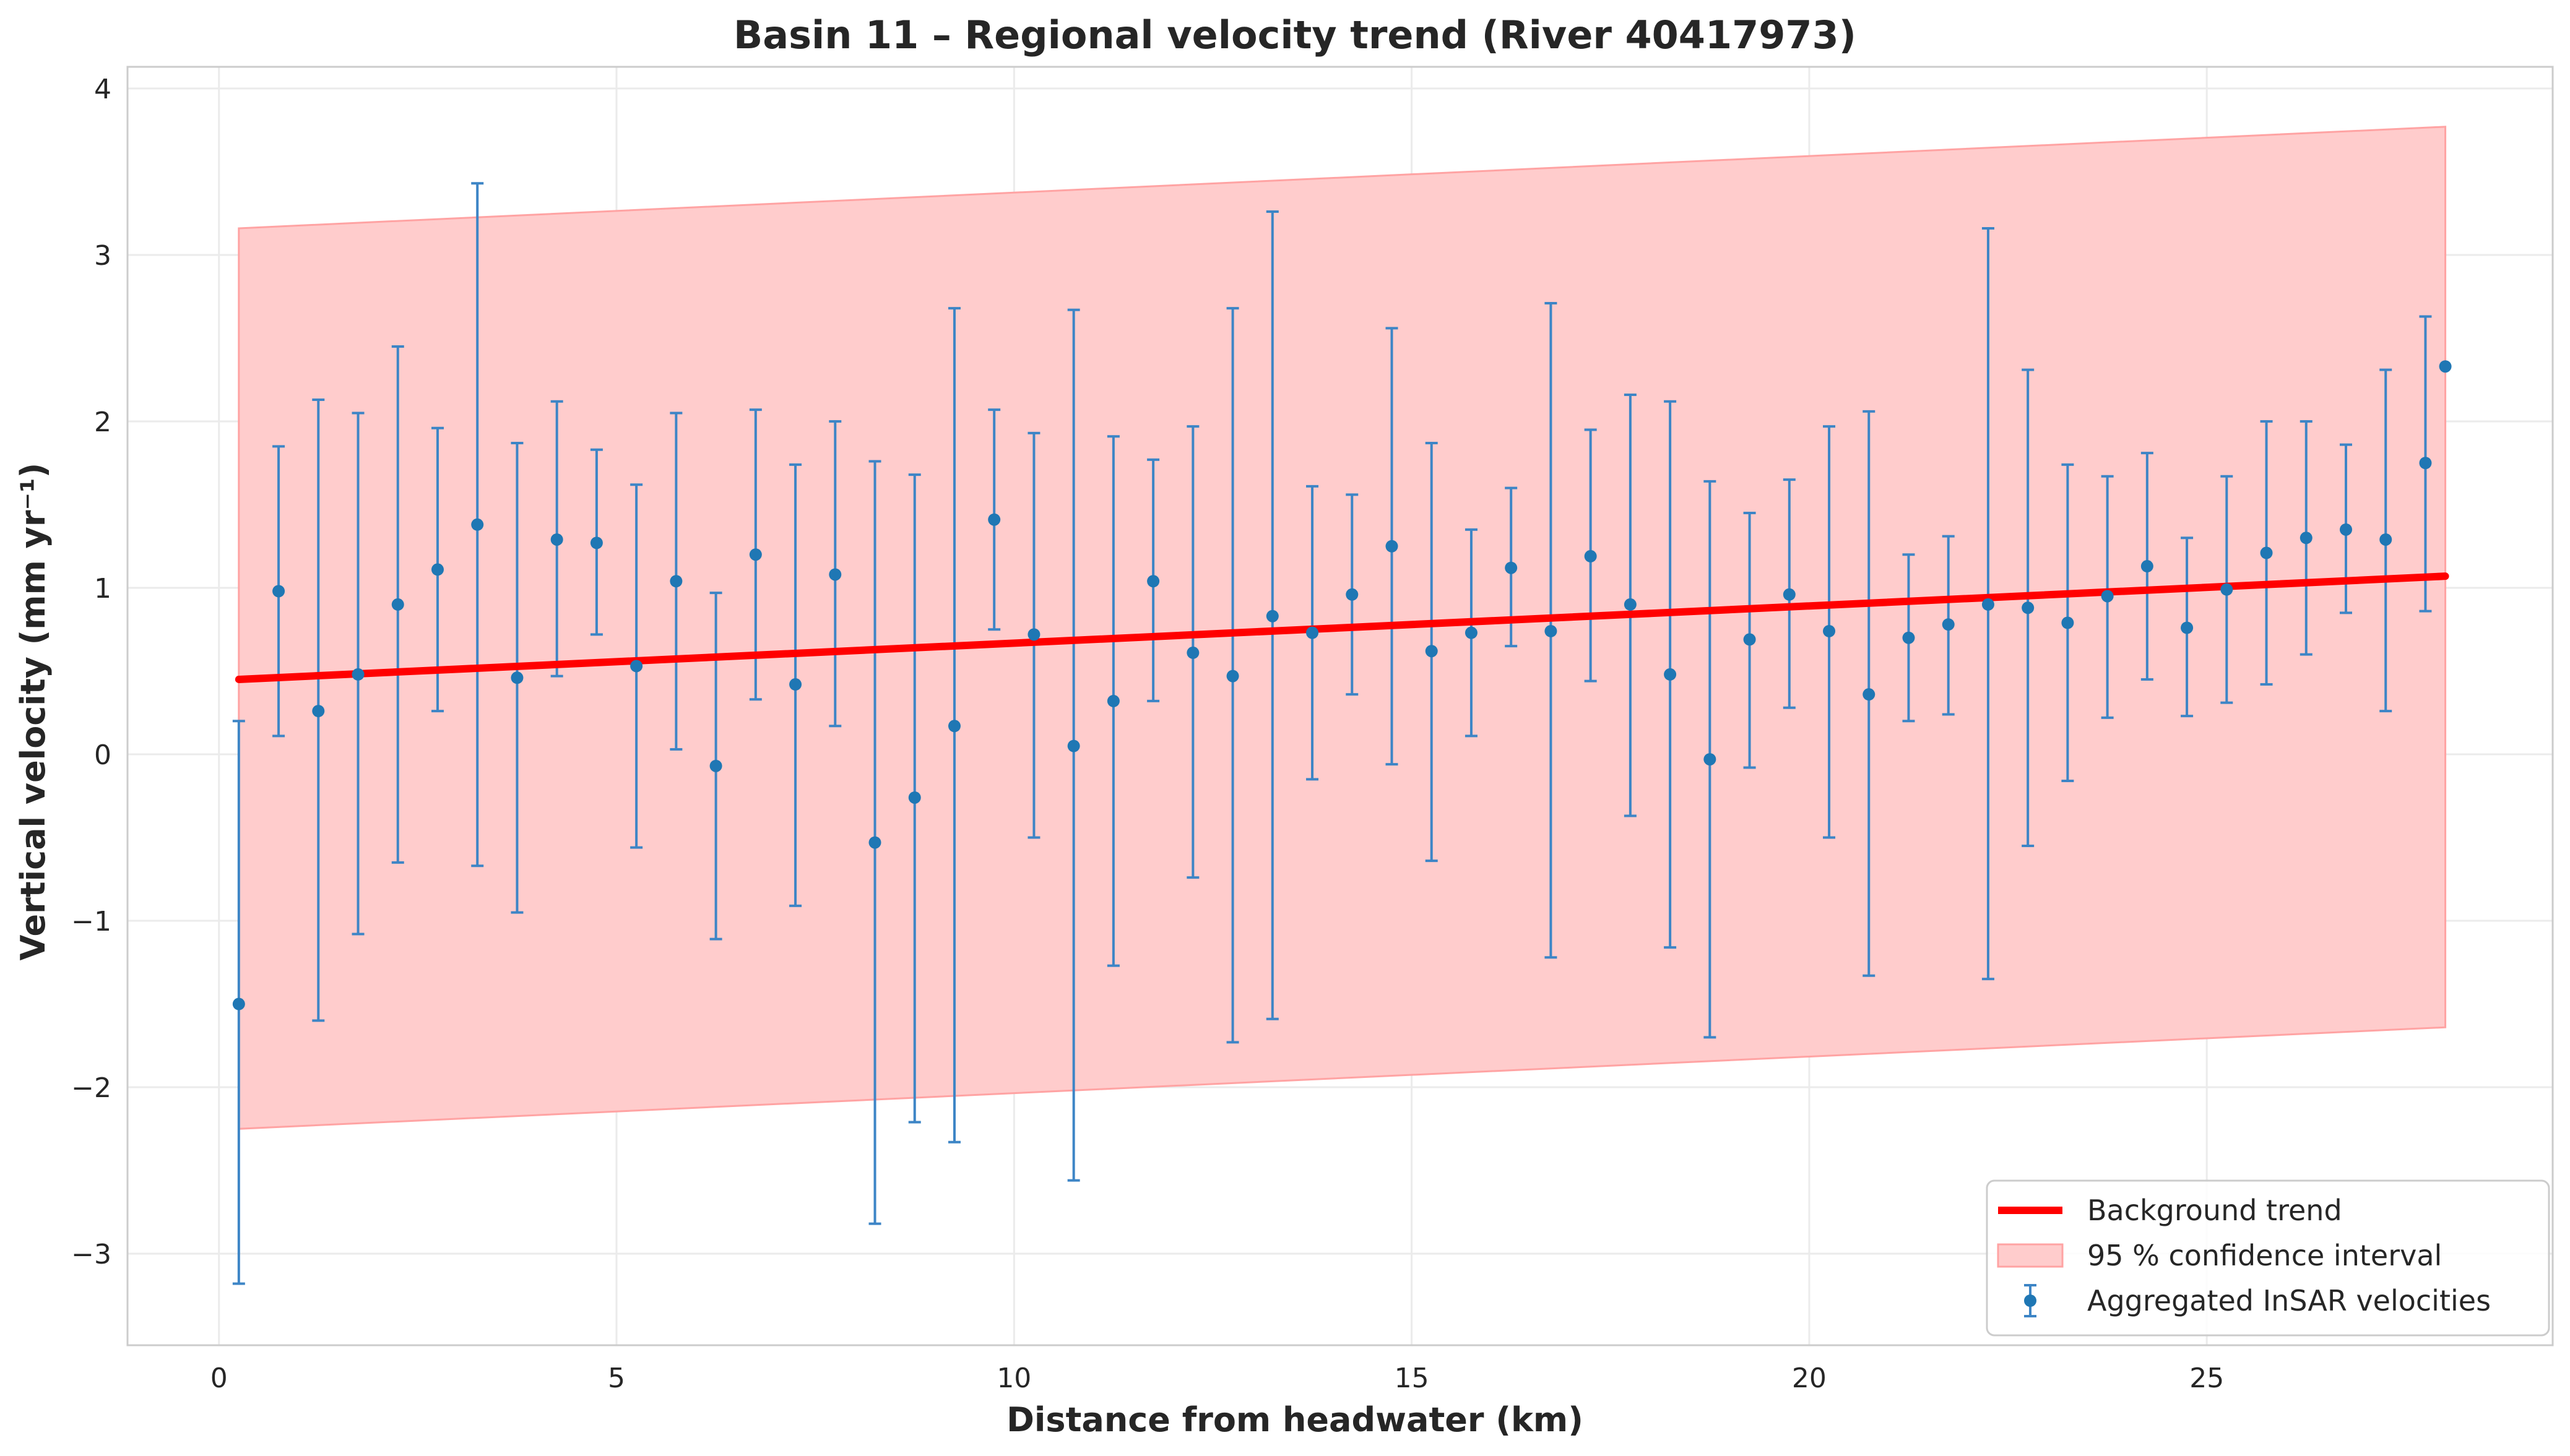 This screenshot has width=2570, height=1456. I want to click on x-axis-title: Distance from headwater (km), so click(1294, 1419).